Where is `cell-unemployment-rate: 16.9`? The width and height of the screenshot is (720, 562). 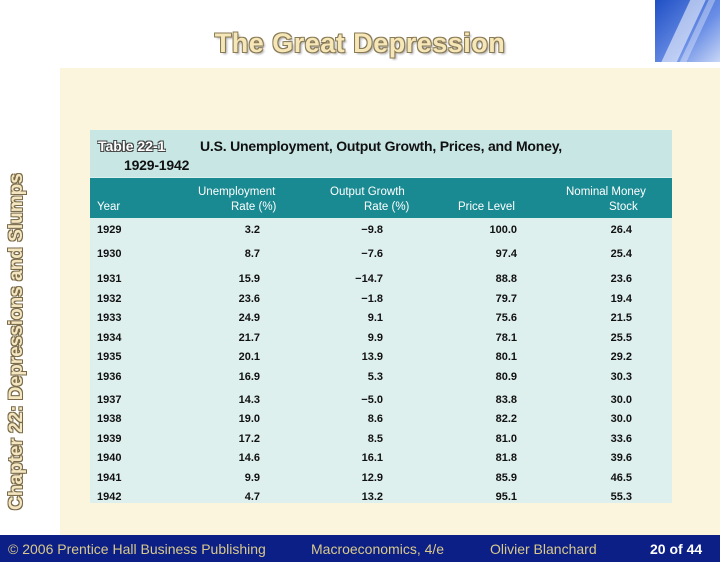
cell-unemployment-rate: 16.9 is located at coordinates (249, 377).